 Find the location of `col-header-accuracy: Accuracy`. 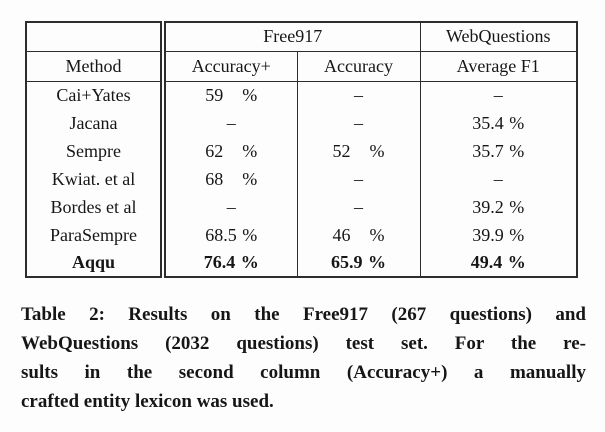

col-header-accuracy: Accuracy is located at coordinates (359, 66).